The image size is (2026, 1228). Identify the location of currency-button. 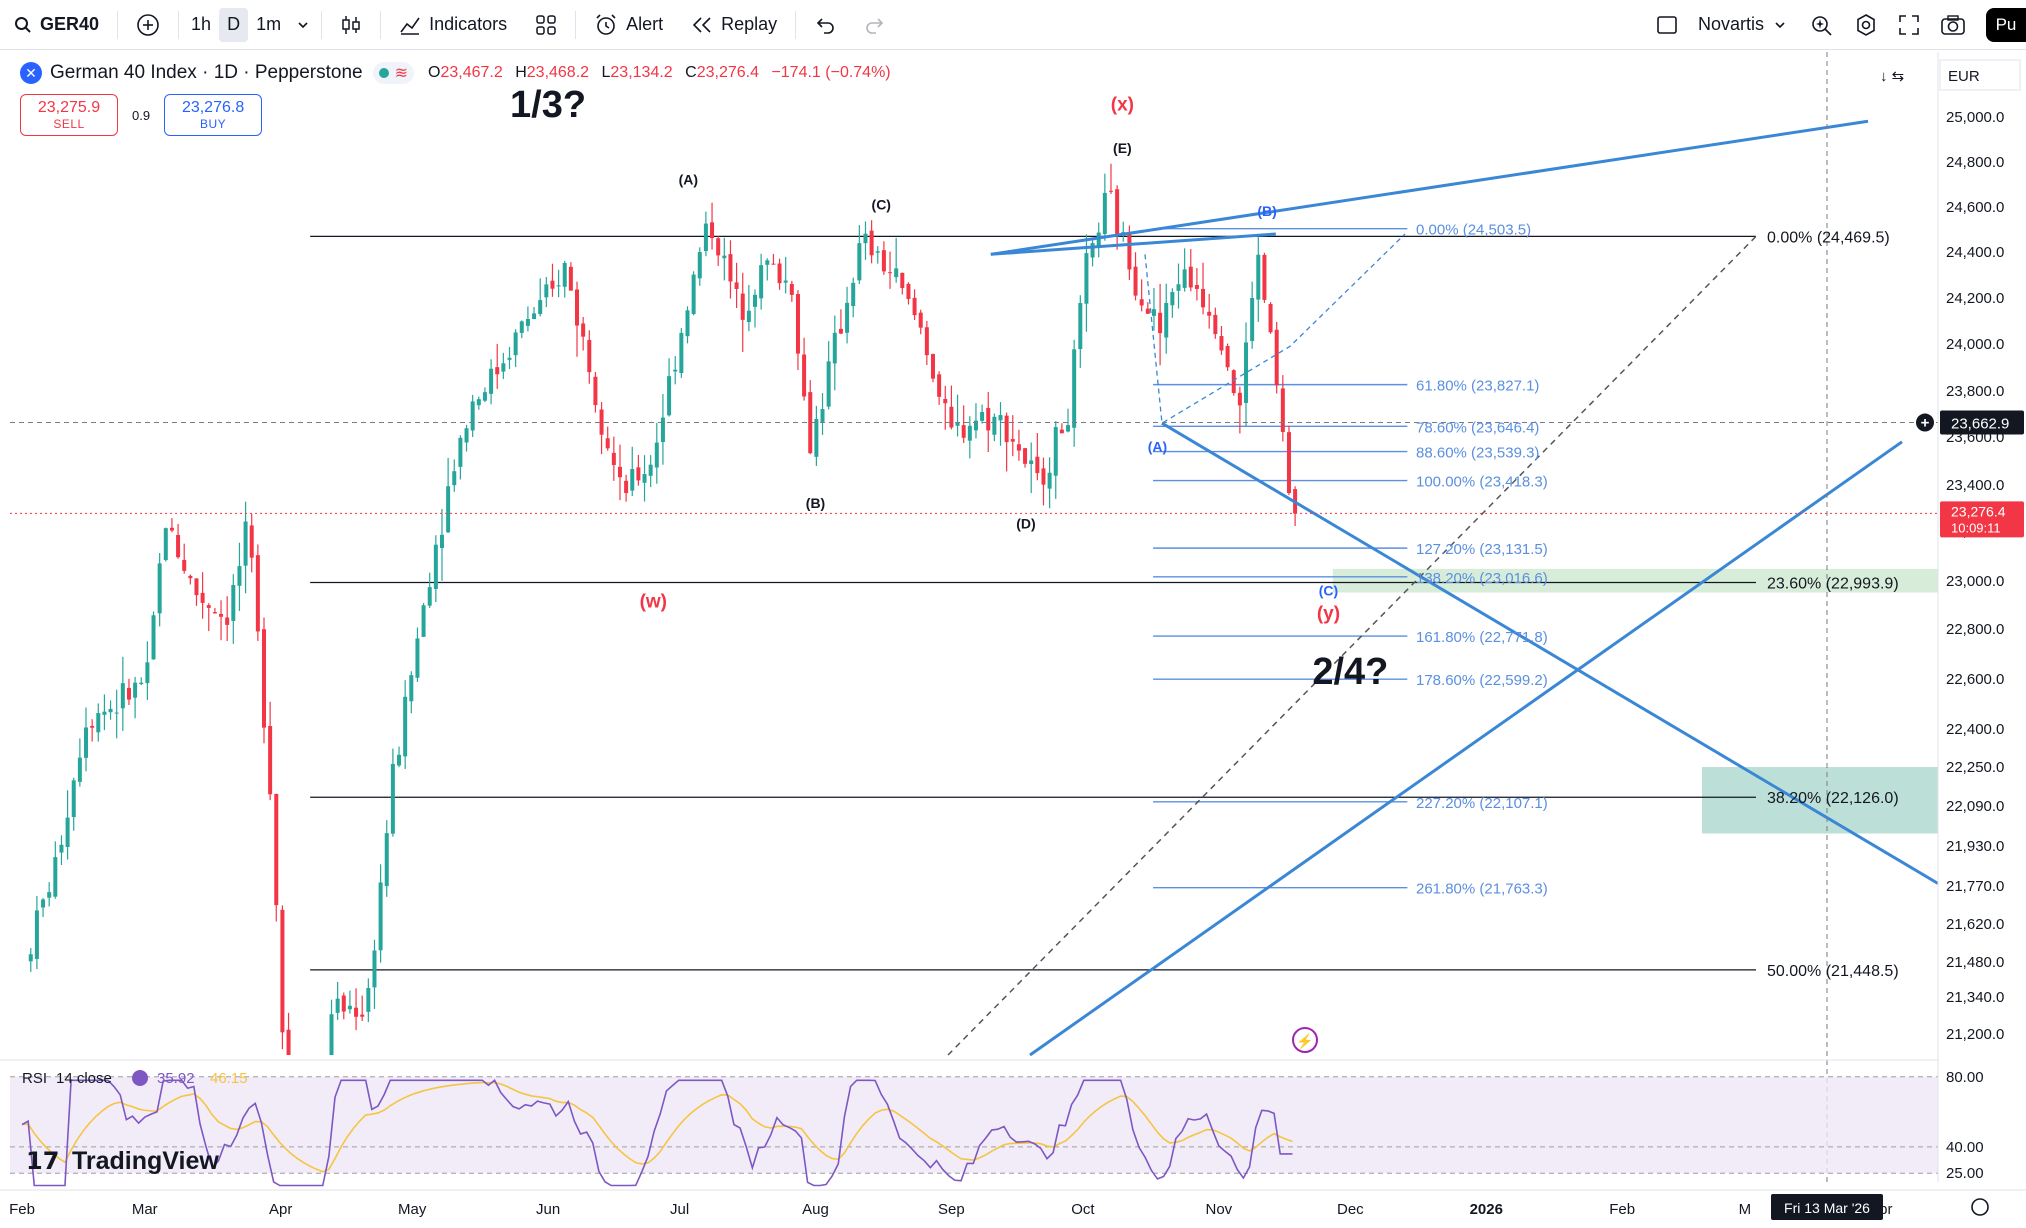
(1980, 75).